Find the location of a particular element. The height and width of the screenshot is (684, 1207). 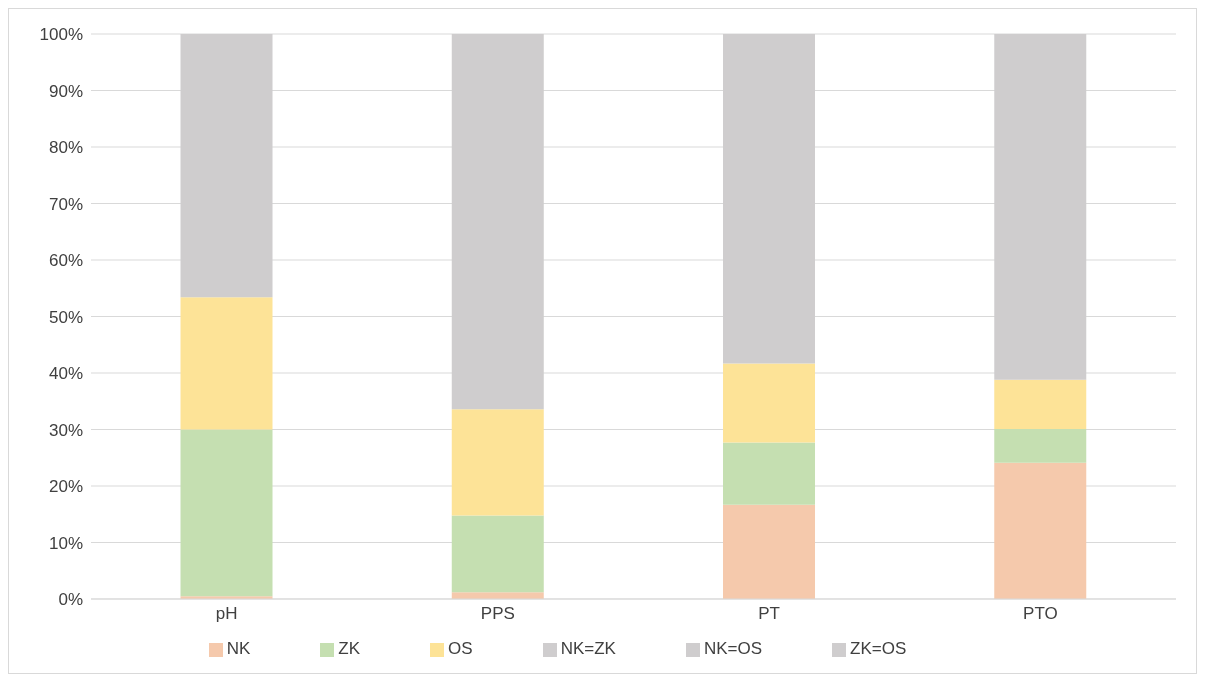

x-tick-label: PPS is located at coordinates (497, 614).